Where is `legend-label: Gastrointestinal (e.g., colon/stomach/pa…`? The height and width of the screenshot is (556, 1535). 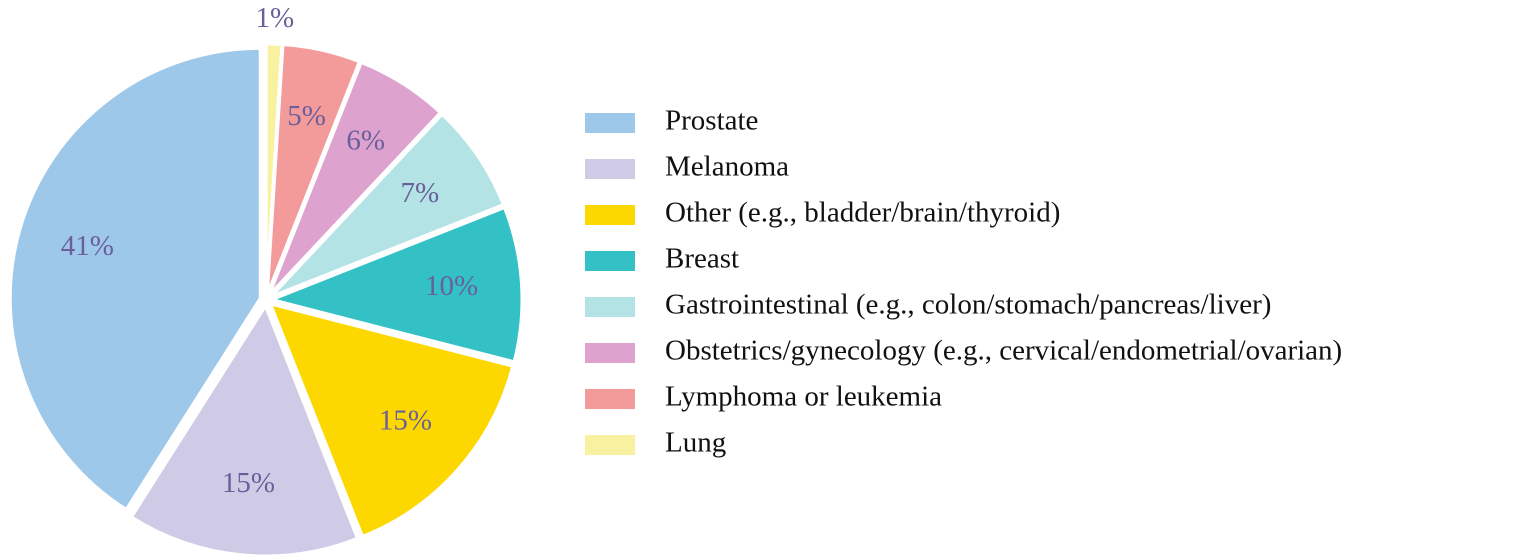
legend-label: Gastrointestinal (e.g., colon/stomach/pa… is located at coordinates (968, 305).